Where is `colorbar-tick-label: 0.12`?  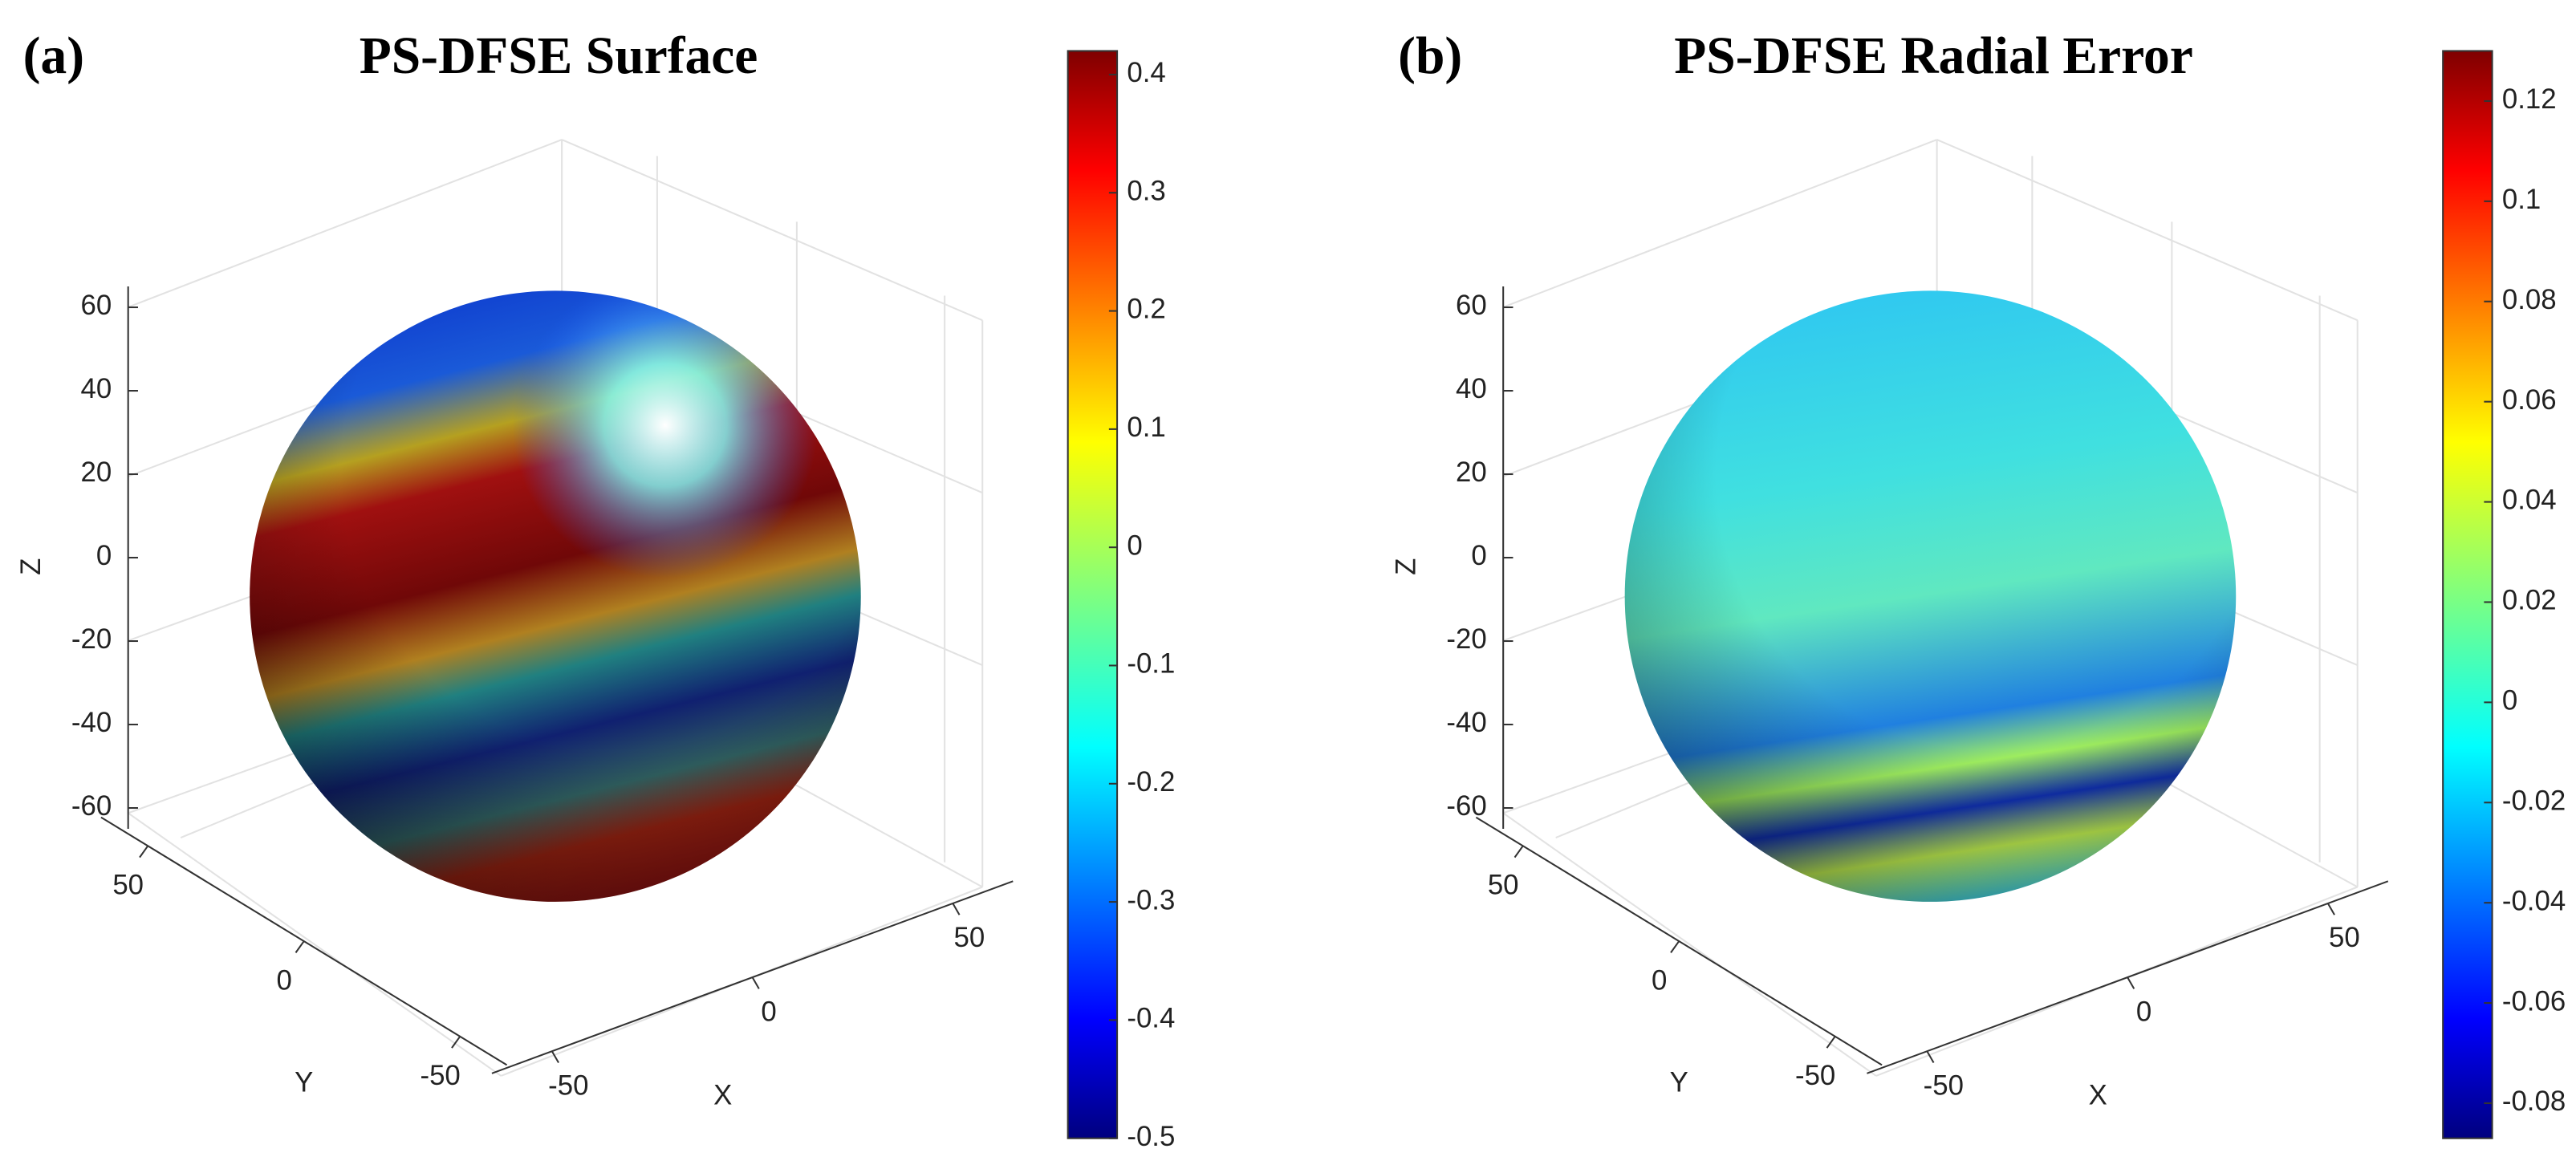
colorbar-tick-label: 0.12 is located at coordinates (2530, 99).